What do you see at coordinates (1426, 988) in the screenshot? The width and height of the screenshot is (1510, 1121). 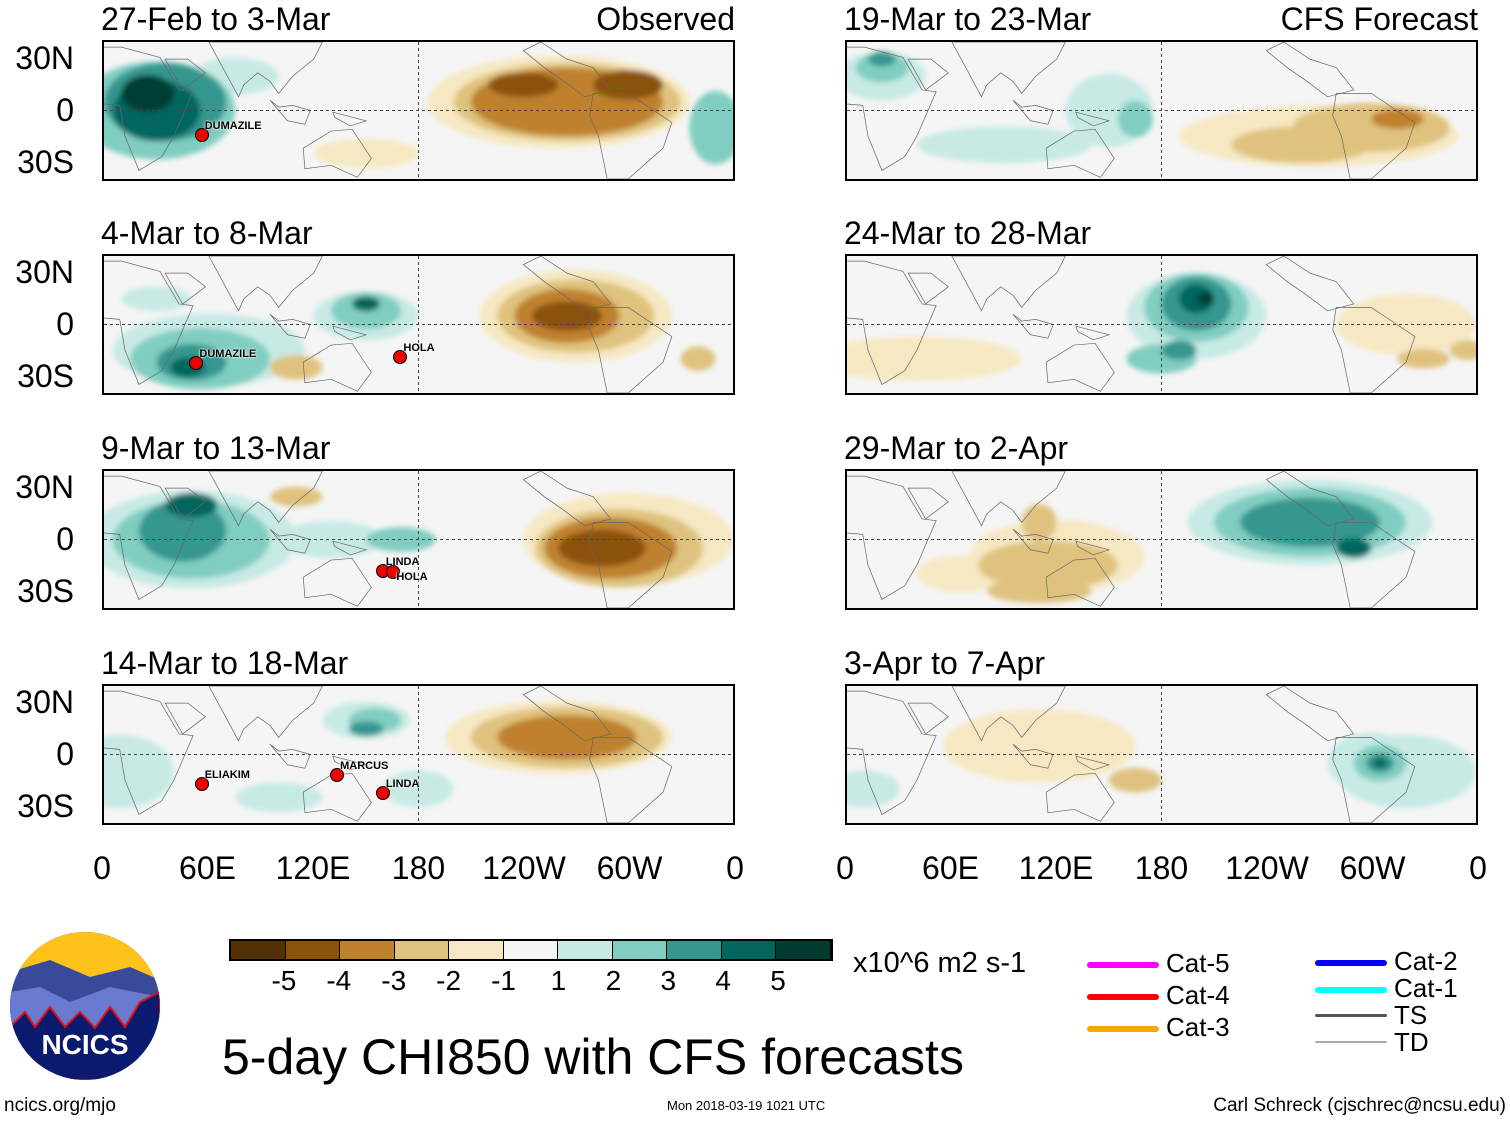 I see `legend-label: Cat-1` at bounding box center [1426, 988].